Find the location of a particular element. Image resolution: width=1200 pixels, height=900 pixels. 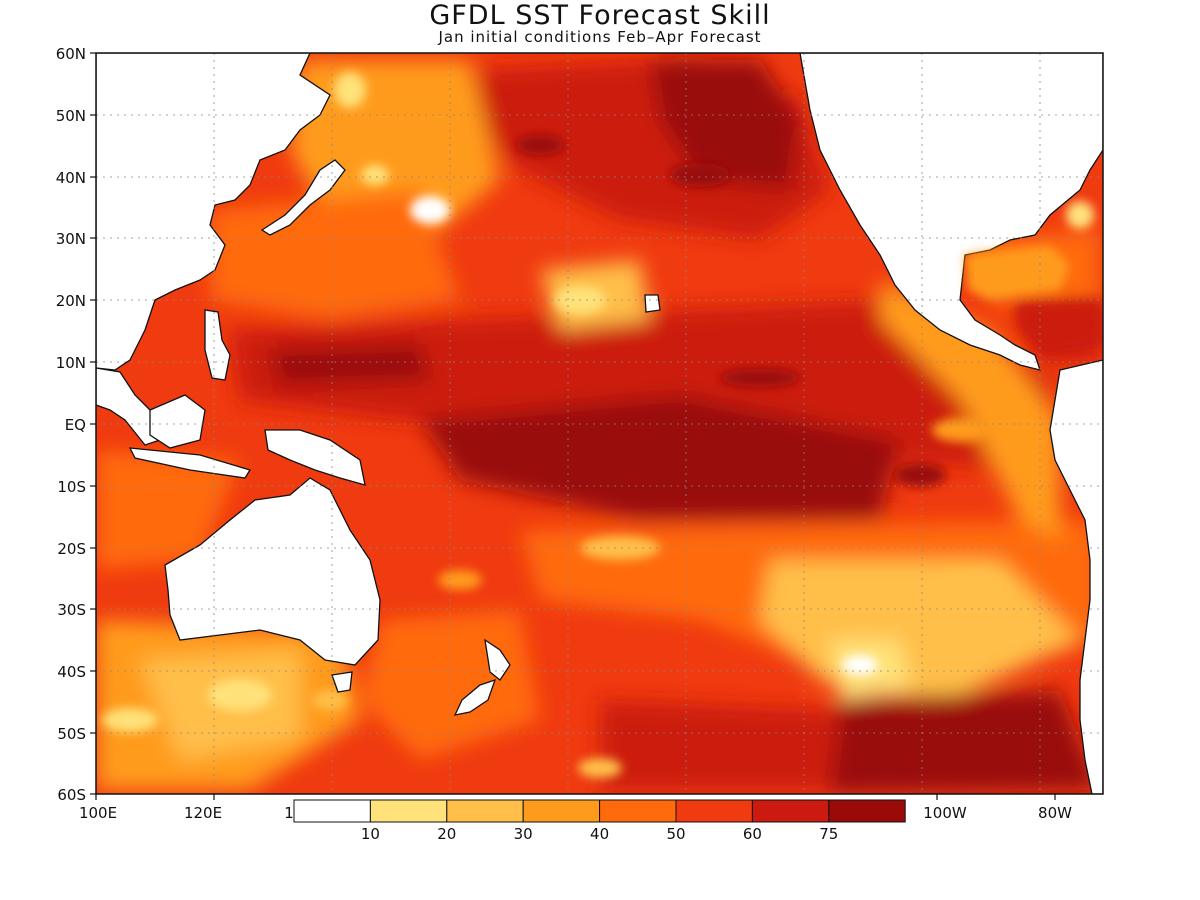

legend-swatches is located at coordinates (599, 811).